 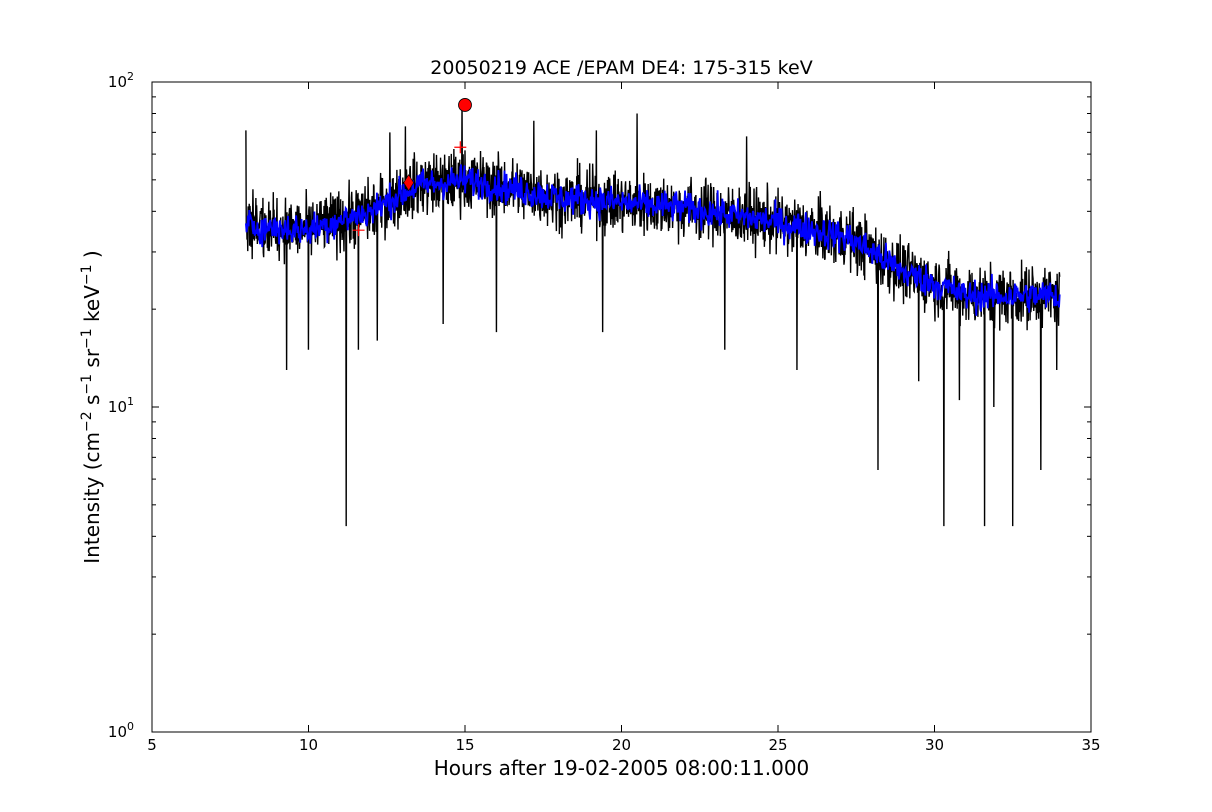 I want to click on chart-title: 20050219 ACE /EPAM DE4: 175-315 keV, so click(x=621, y=68).